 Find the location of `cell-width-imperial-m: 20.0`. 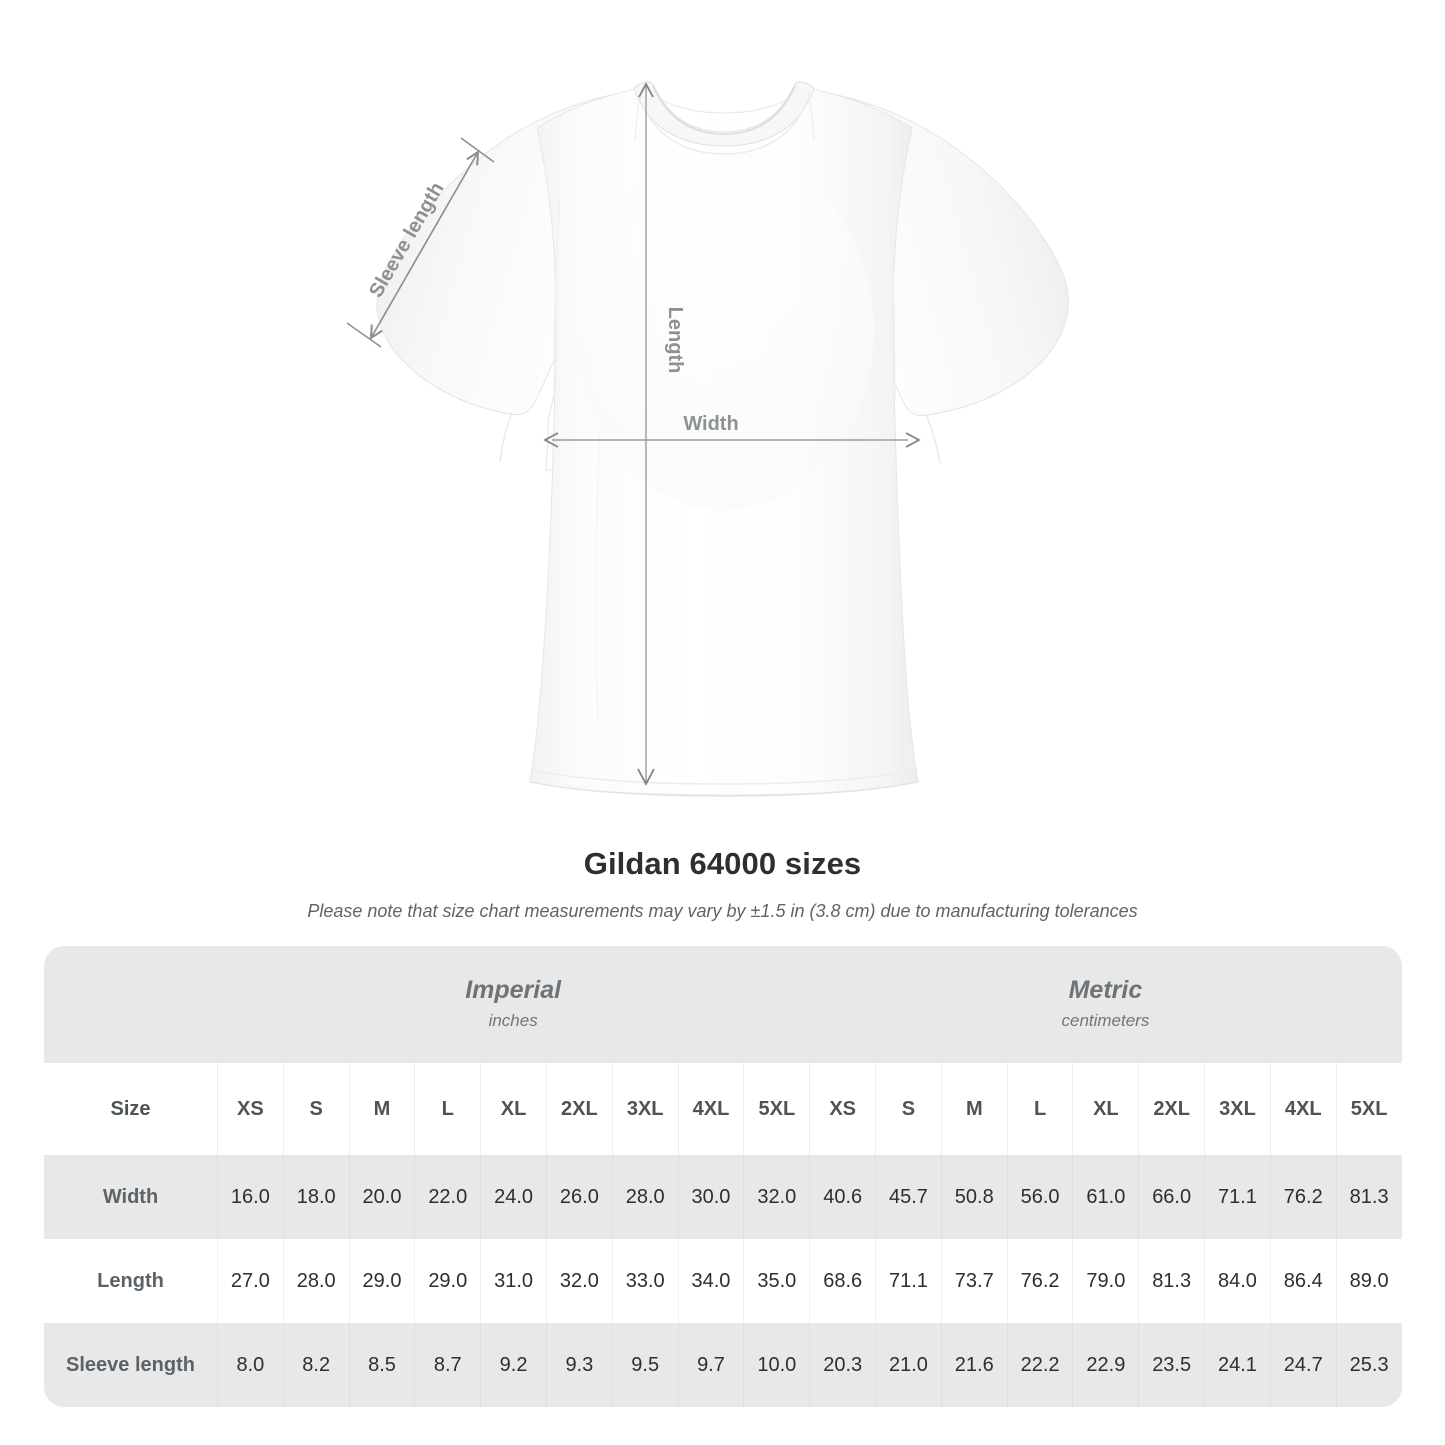

cell-width-imperial-m: 20.0 is located at coordinates (381, 1197).